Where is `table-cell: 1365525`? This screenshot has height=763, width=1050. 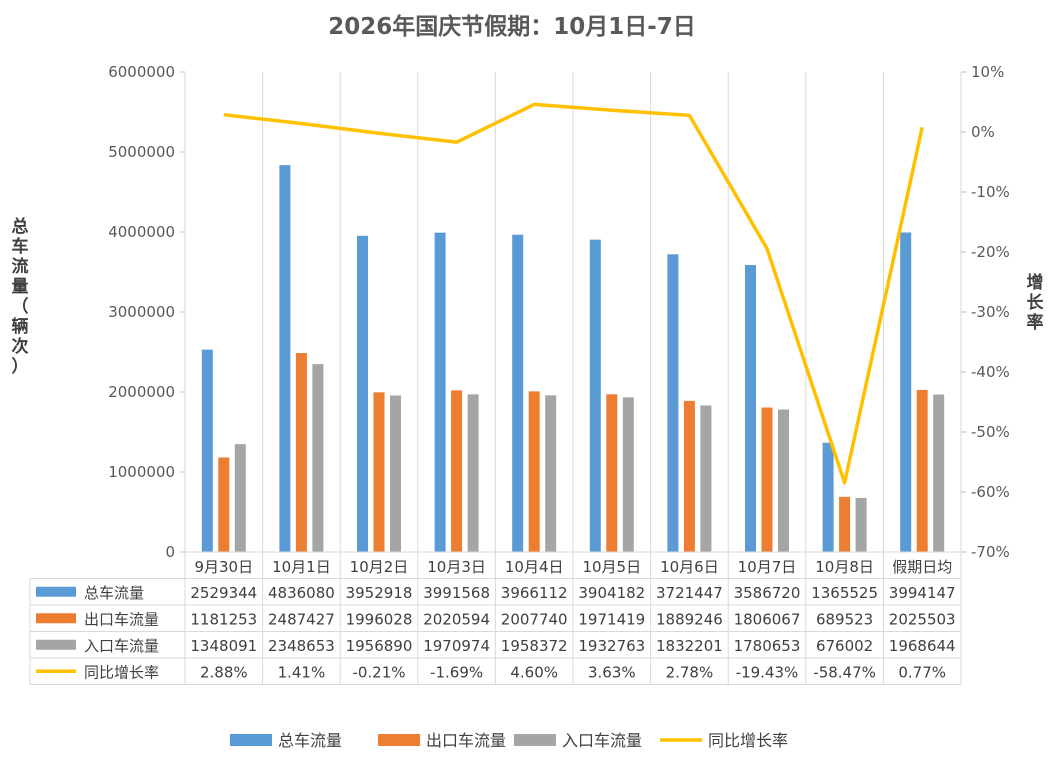
table-cell: 1365525 is located at coordinates (844, 593).